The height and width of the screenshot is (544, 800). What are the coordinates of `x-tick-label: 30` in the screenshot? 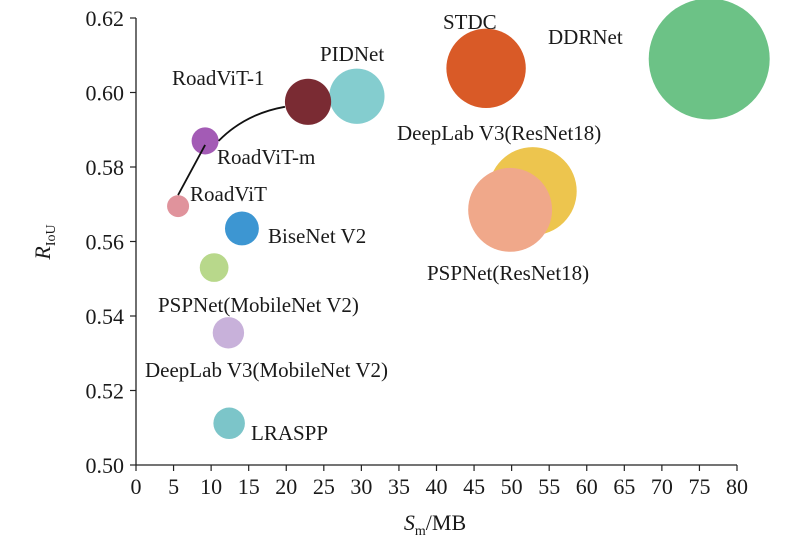 It's located at (361, 486).